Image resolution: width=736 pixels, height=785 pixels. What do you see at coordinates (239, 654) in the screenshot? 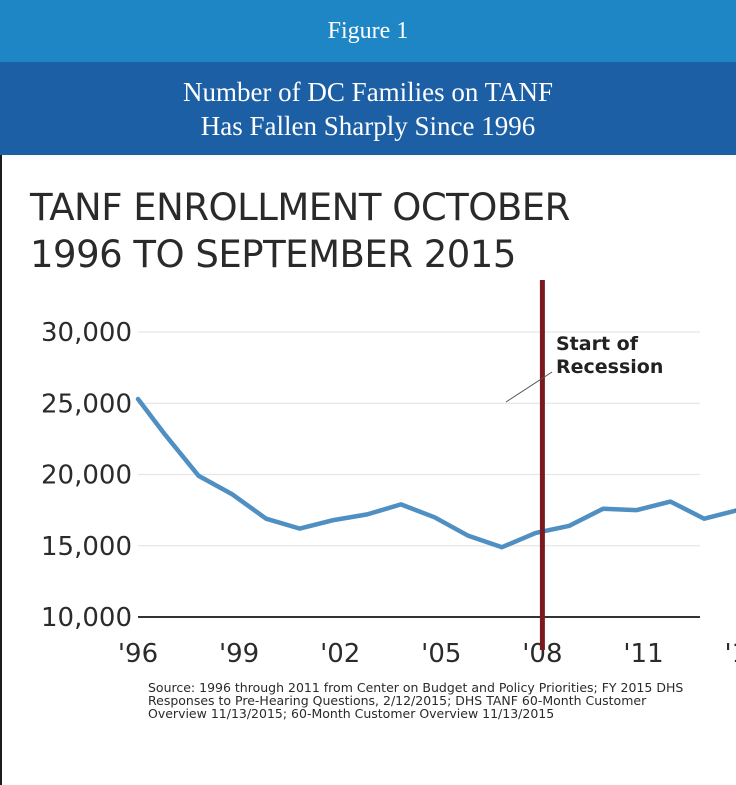
I see `x-tick-label: '99` at bounding box center [239, 654].